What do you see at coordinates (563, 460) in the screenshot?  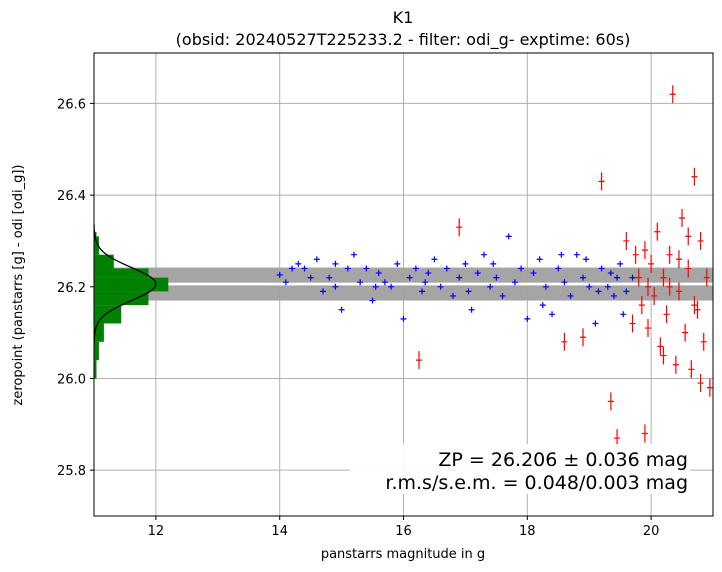 I see `zeropoint-value-label: ZP = 26.206 ± 0.036 mag` at bounding box center [563, 460].